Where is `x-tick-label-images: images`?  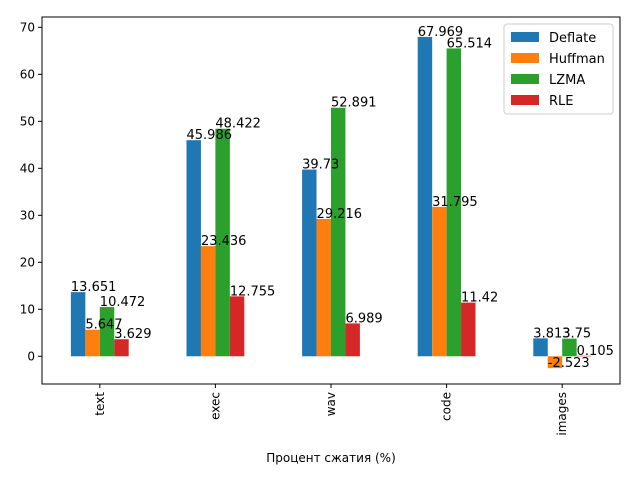
x-tick-label-images: images is located at coordinates (562, 414).